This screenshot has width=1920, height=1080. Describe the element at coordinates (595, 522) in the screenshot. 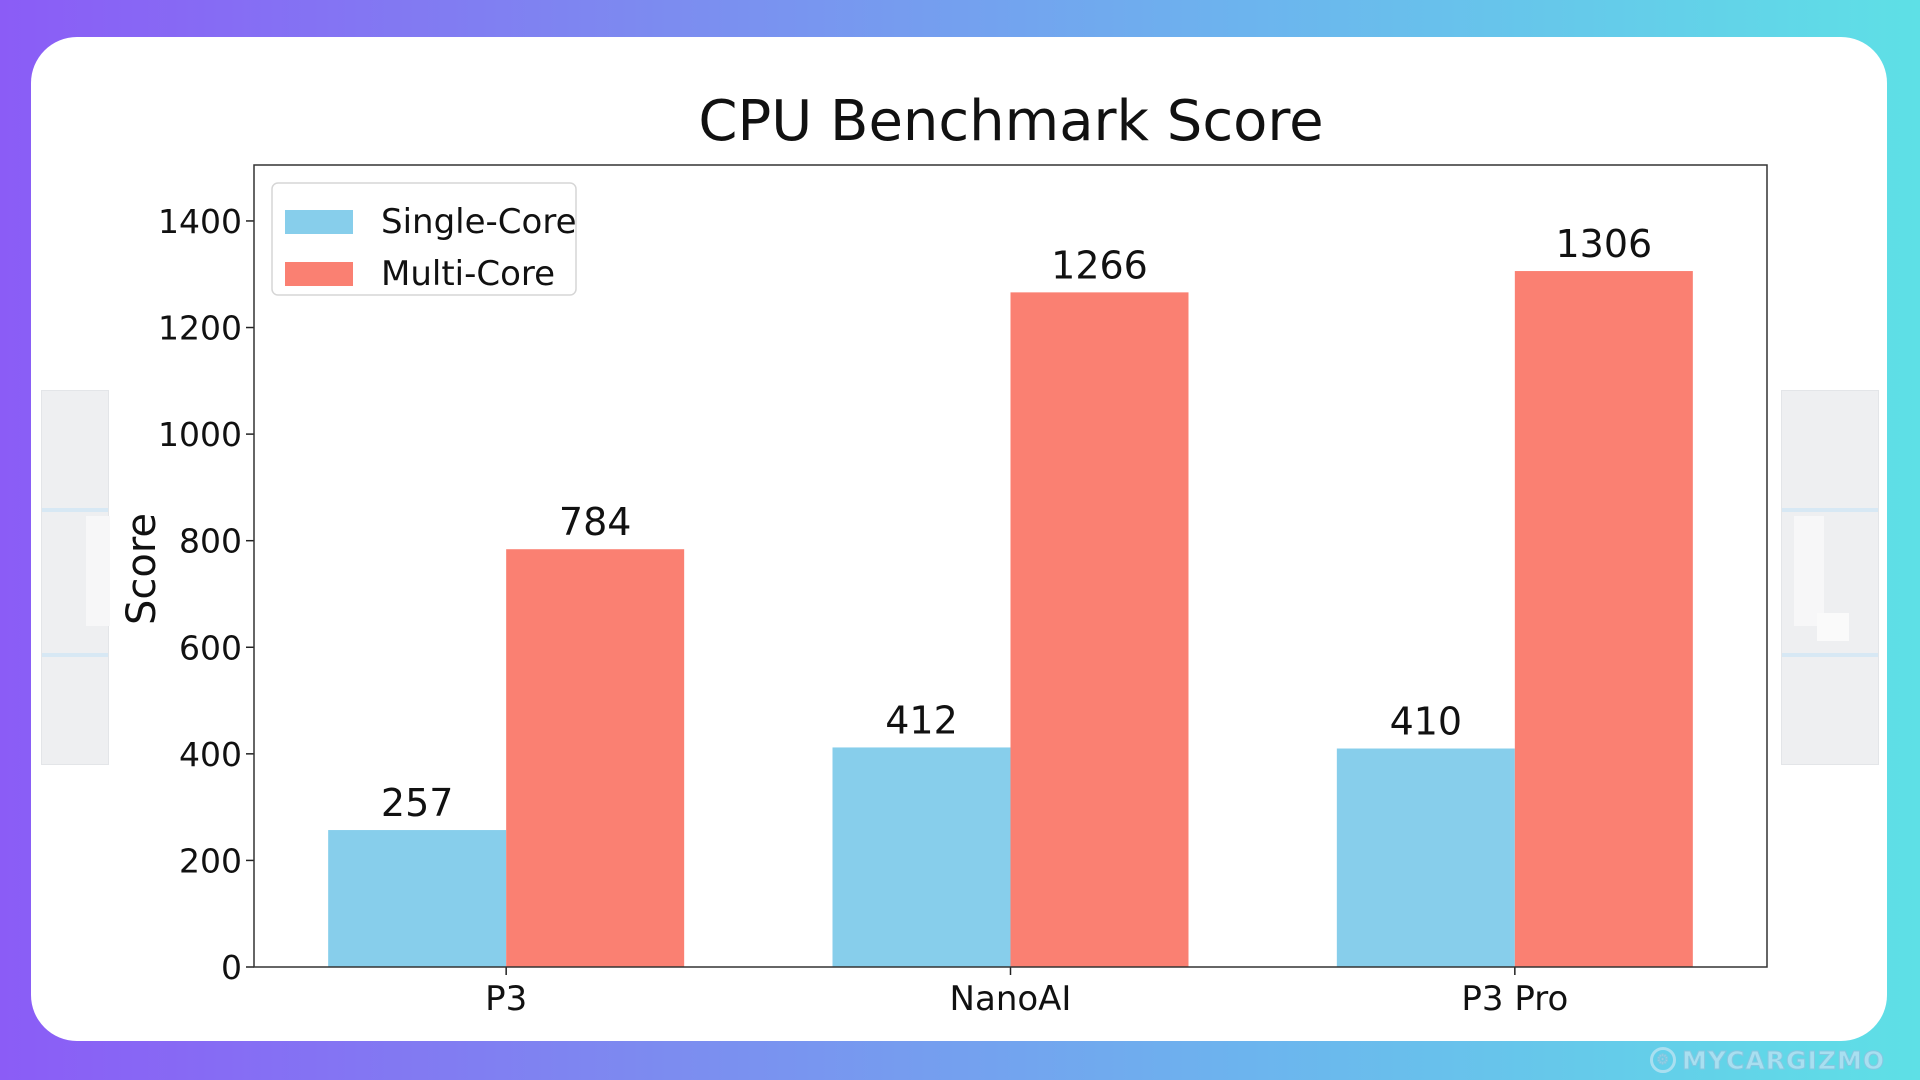

I see `data-label: 784` at that location.